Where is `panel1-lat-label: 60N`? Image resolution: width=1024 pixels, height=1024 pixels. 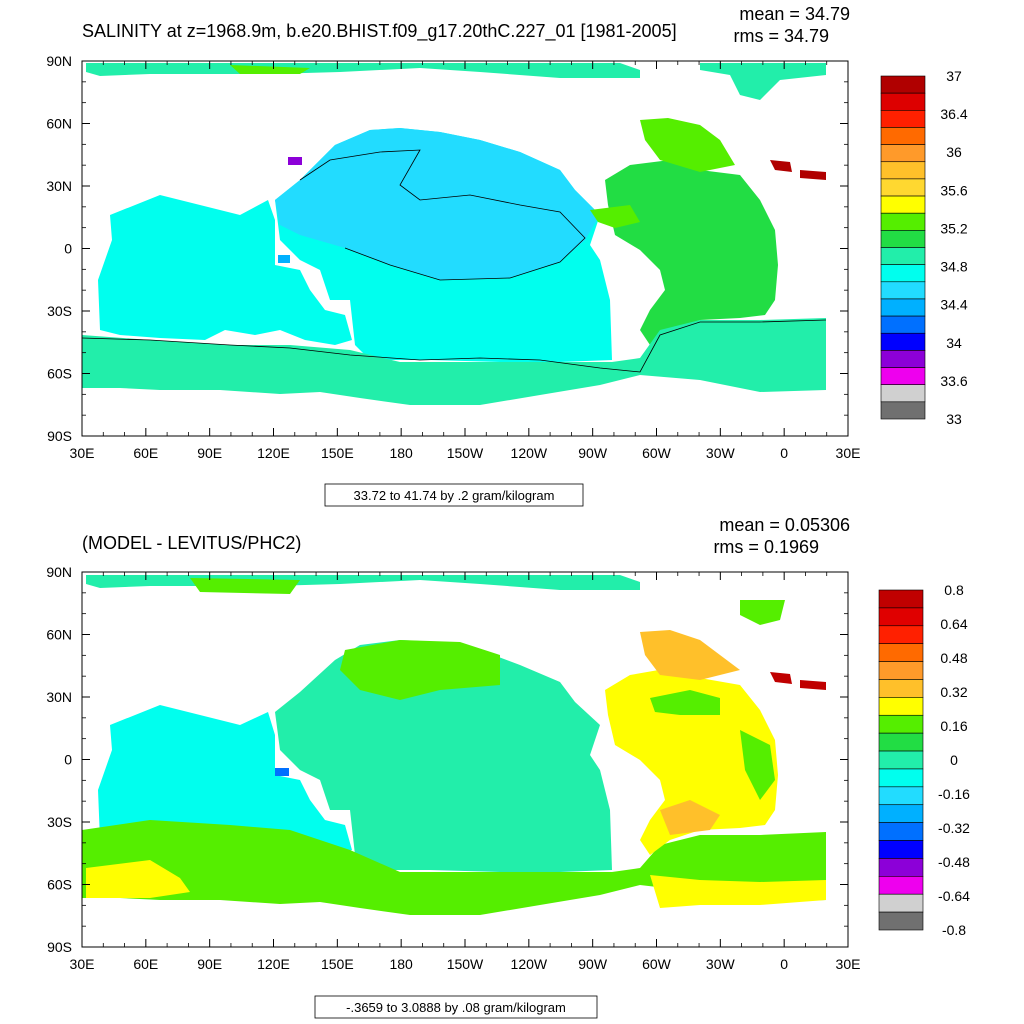
panel1-lat-label: 60N is located at coordinates (59, 124).